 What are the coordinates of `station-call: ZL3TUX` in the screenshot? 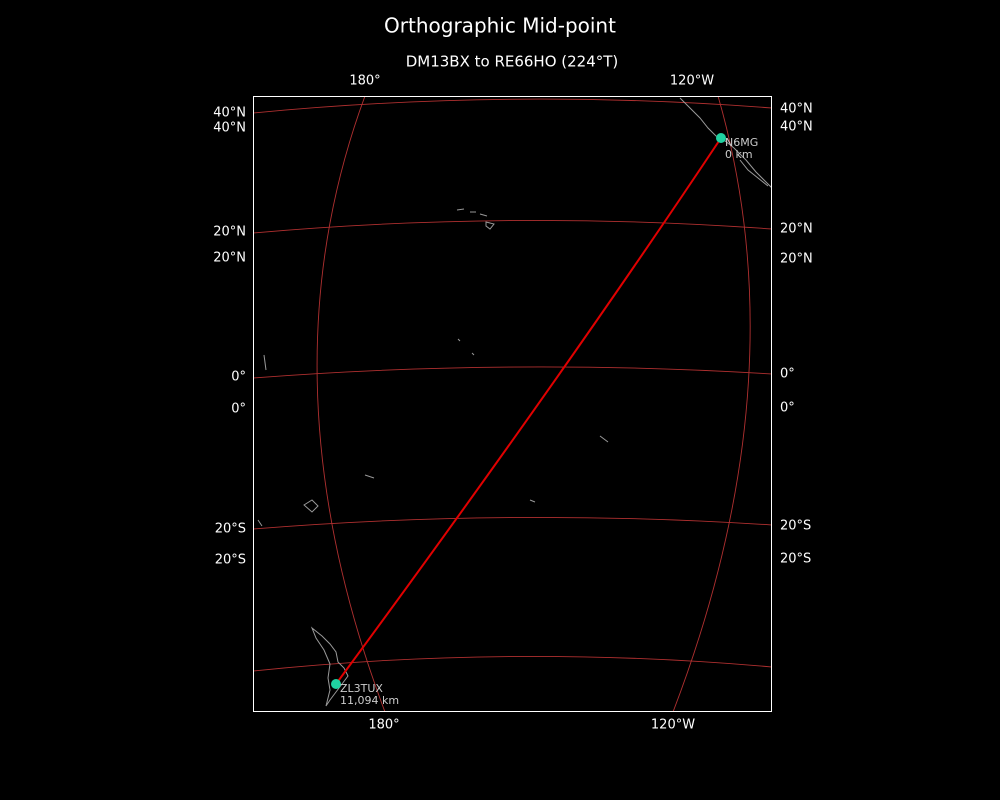 It's located at (361, 688).